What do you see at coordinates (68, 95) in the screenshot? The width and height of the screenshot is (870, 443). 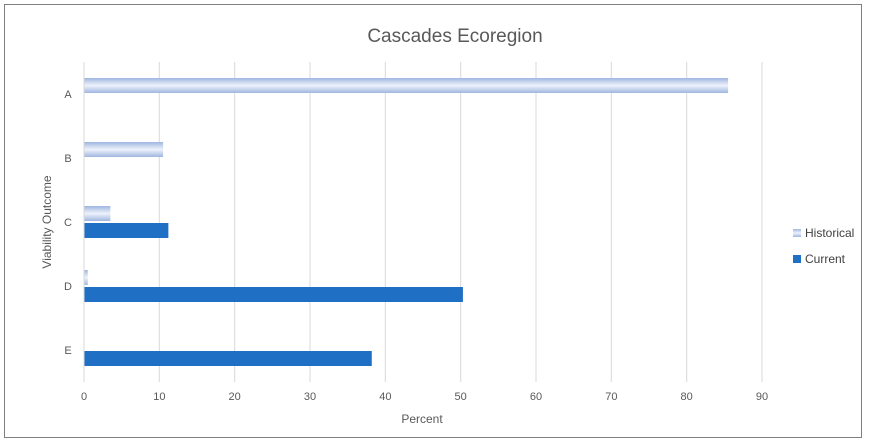 I see `y-tick-label: A` at bounding box center [68, 95].